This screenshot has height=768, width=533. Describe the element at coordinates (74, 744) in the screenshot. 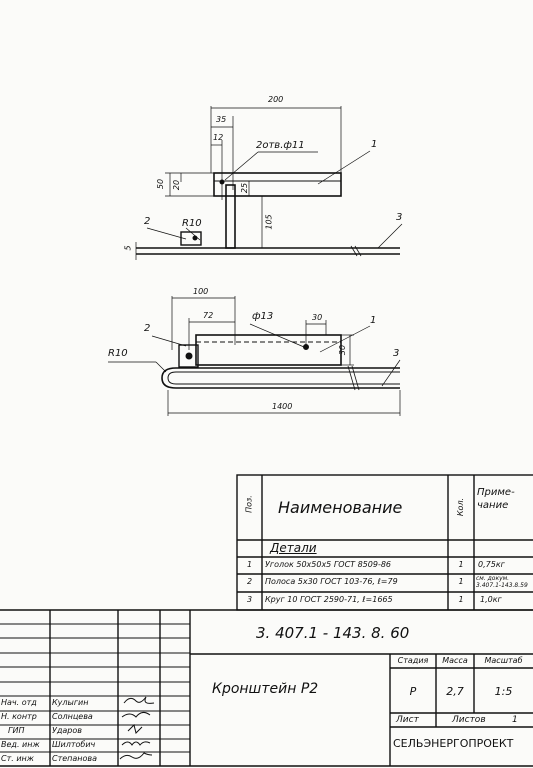

I see `signer-name: Шилтобич` at that location.